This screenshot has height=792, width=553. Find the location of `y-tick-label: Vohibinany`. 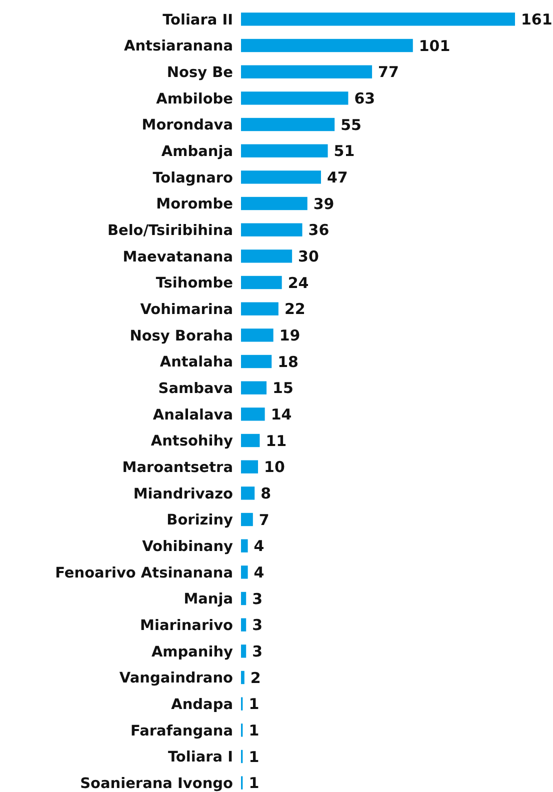

y-tick-label: Vohibinany is located at coordinates (188, 547).